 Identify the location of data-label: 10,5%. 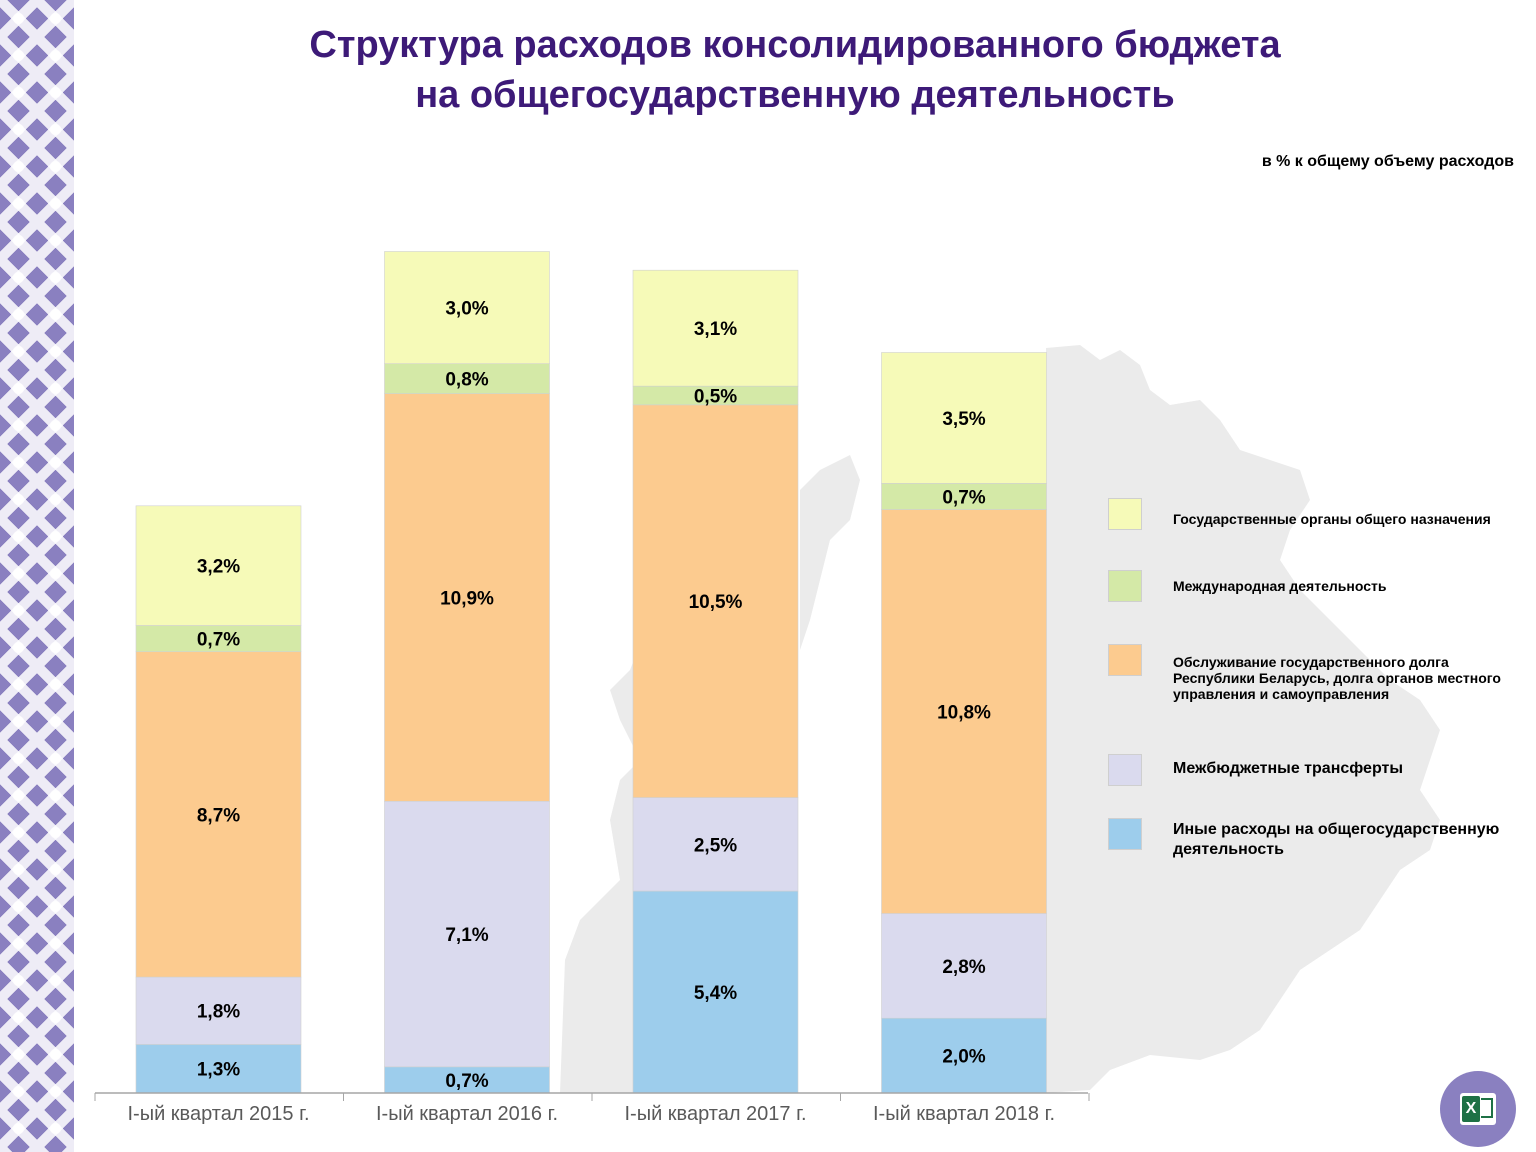
(716, 602).